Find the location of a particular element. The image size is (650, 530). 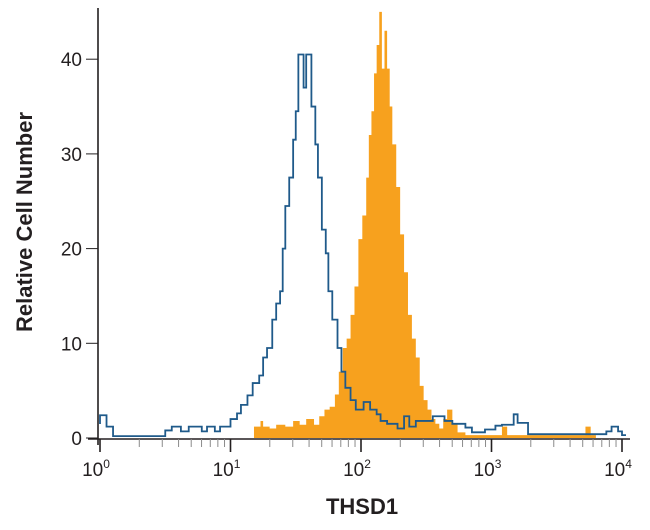

x-axis-ticks: 10⁰ 10¹ 10² 10³ 10⁴ is located at coordinates (357, 460).